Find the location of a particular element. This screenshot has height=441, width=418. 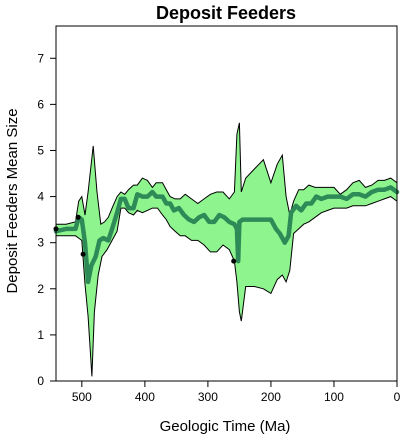

y-tick-label: 2 is located at coordinates (40, 289).